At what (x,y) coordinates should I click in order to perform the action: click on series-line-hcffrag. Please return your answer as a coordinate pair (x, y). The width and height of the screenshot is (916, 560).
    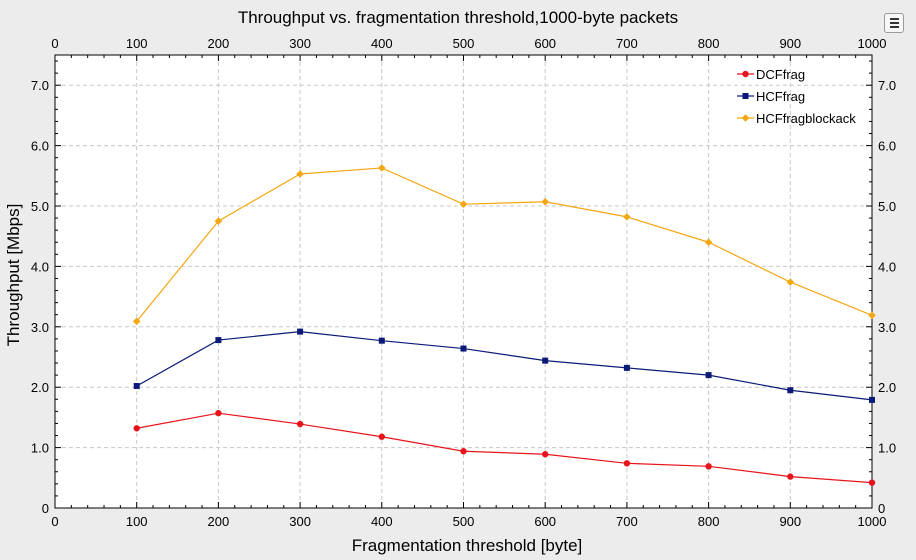
    Looking at the image, I should click on (504, 366).